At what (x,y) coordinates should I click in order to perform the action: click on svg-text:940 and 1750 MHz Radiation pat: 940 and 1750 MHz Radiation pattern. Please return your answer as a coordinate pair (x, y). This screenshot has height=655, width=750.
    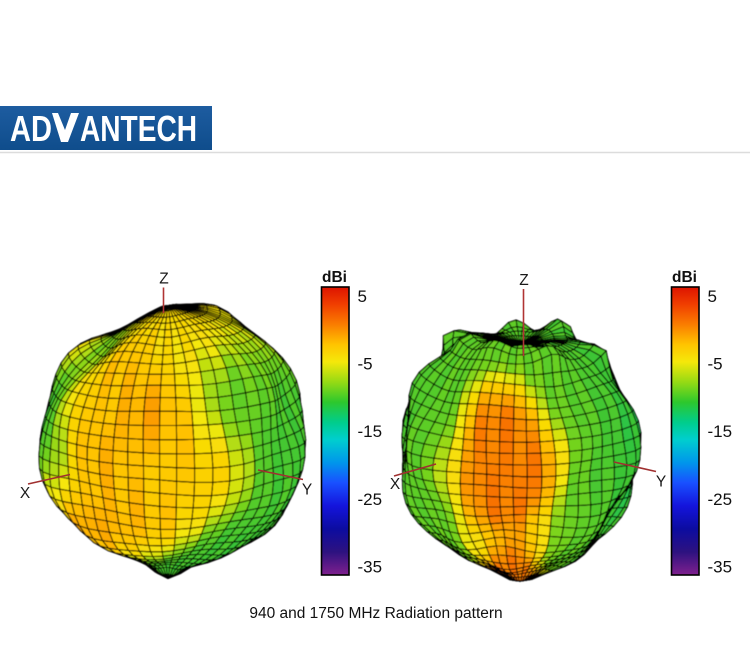
    Looking at the image, I should click on (375, 613).